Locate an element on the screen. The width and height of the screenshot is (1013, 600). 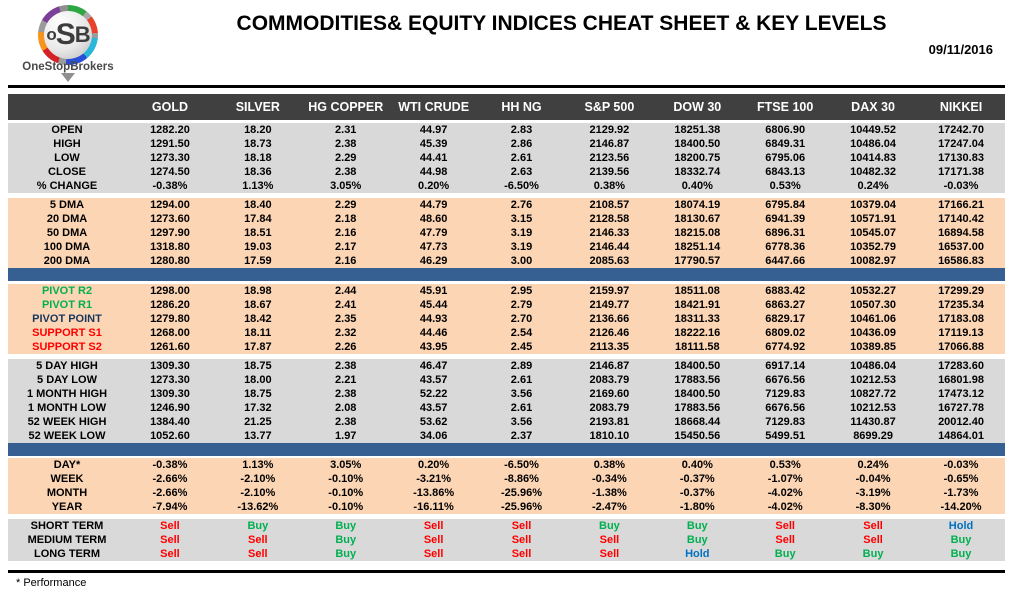
value-cell: 17883.56 is located at coordinates (697, 380).